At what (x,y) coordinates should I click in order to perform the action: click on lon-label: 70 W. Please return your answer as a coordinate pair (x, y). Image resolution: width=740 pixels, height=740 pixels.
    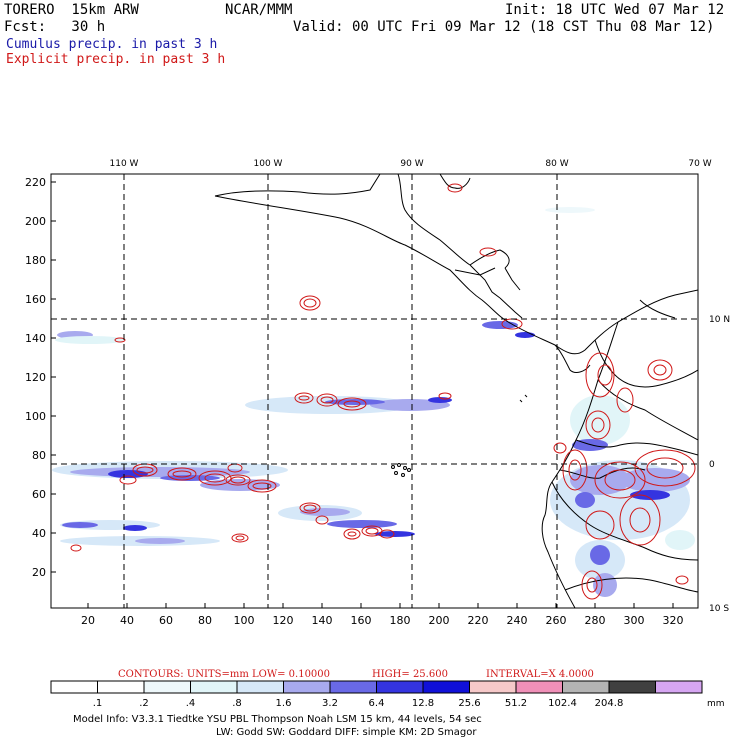
    Looking at the image, I should click on (699, 164).